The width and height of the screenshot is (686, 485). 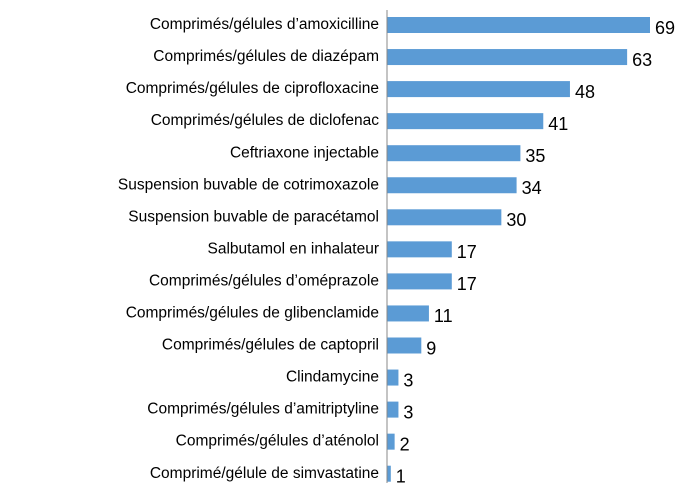 I want to click on category-label: Comprimés/gélules d’amitriptyline, so click(x=263, y=409).